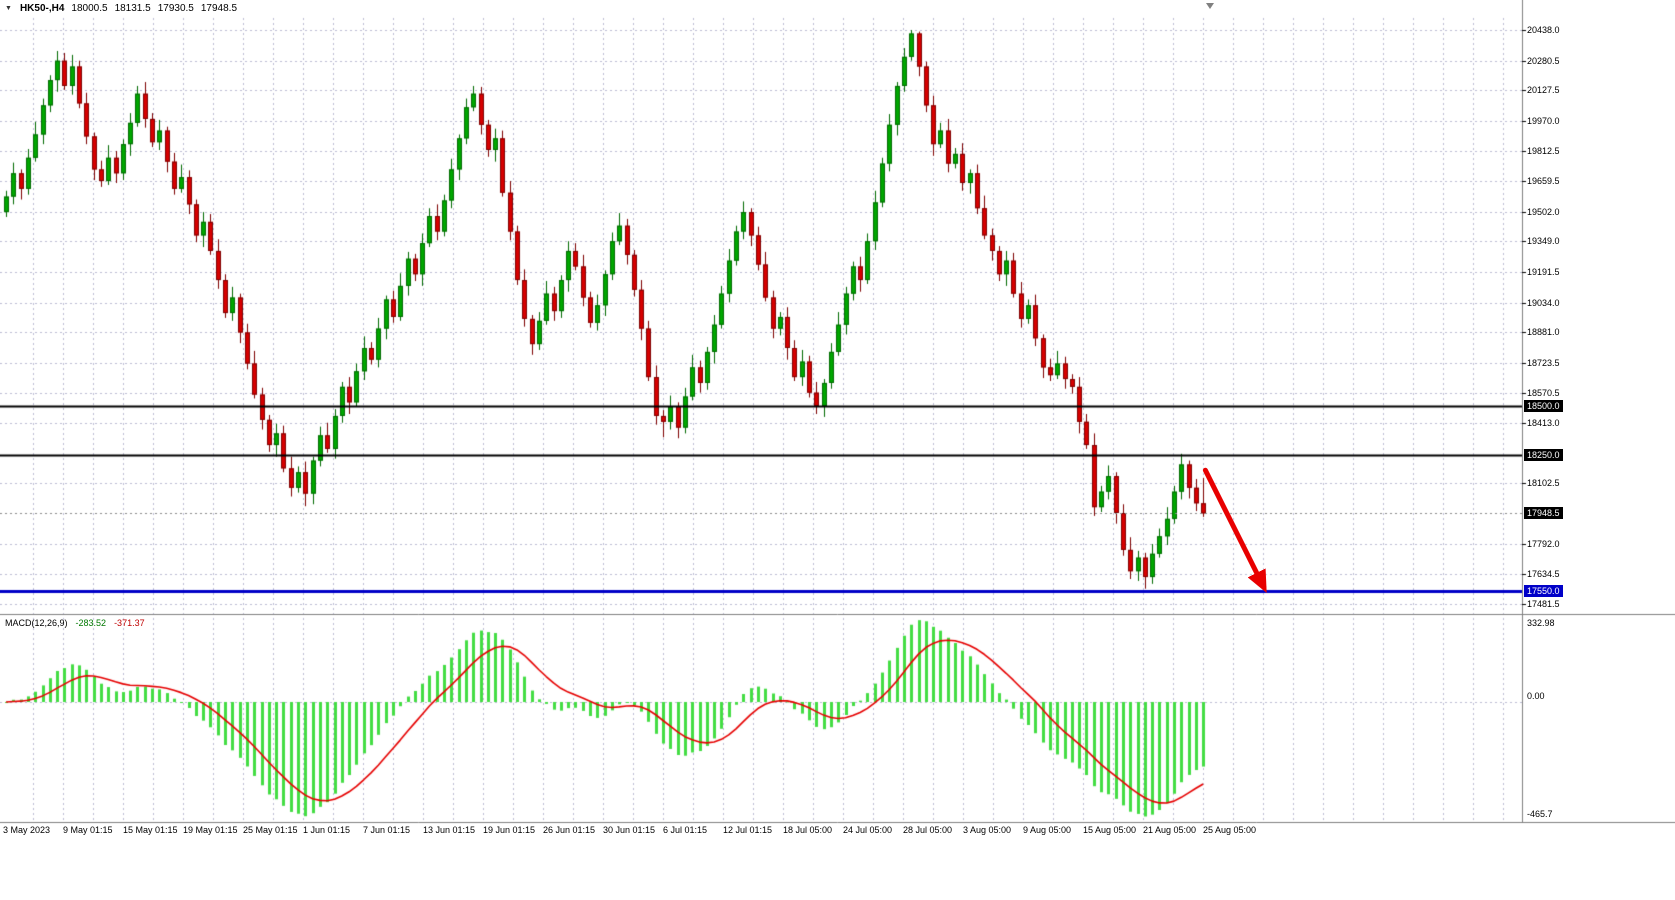  I want to click on price-line-badge: 18250.0, so click(1543, 454).